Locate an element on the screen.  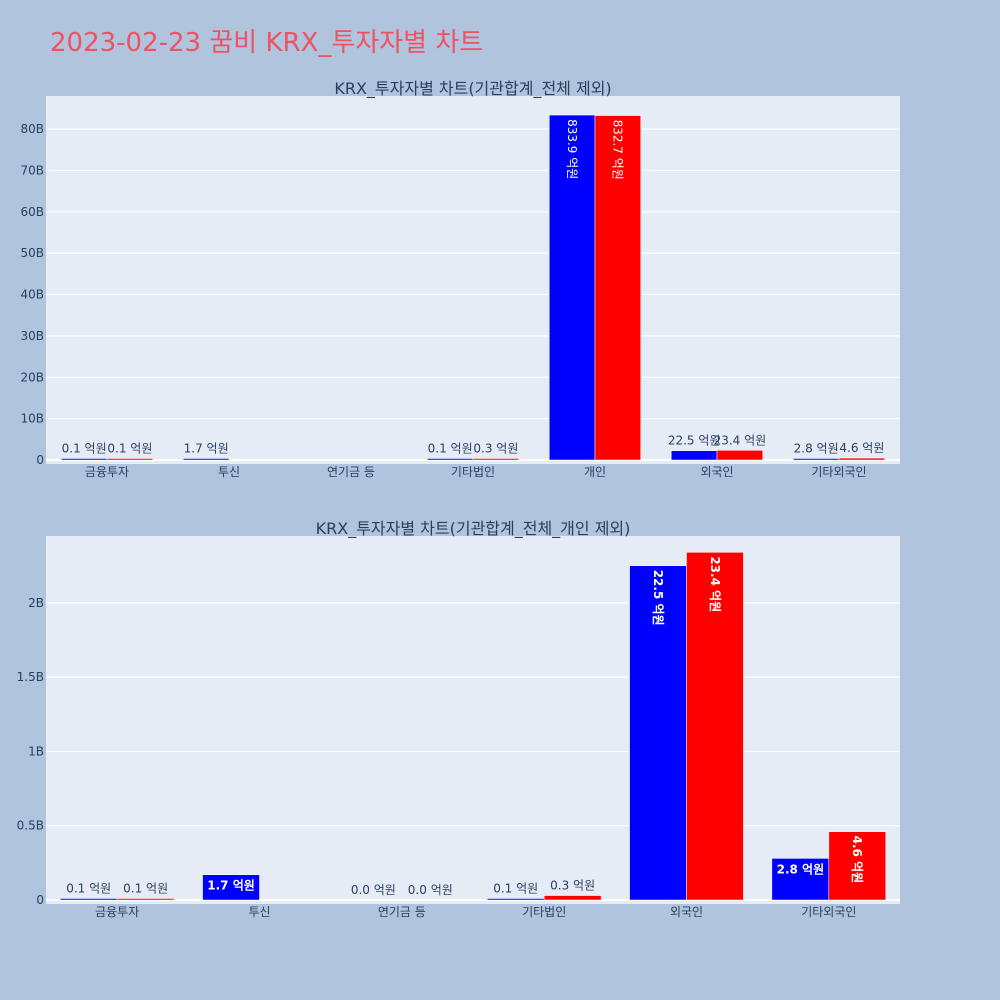
c2-data-label: 4.6 억원 is located at coordinates (857, 860).